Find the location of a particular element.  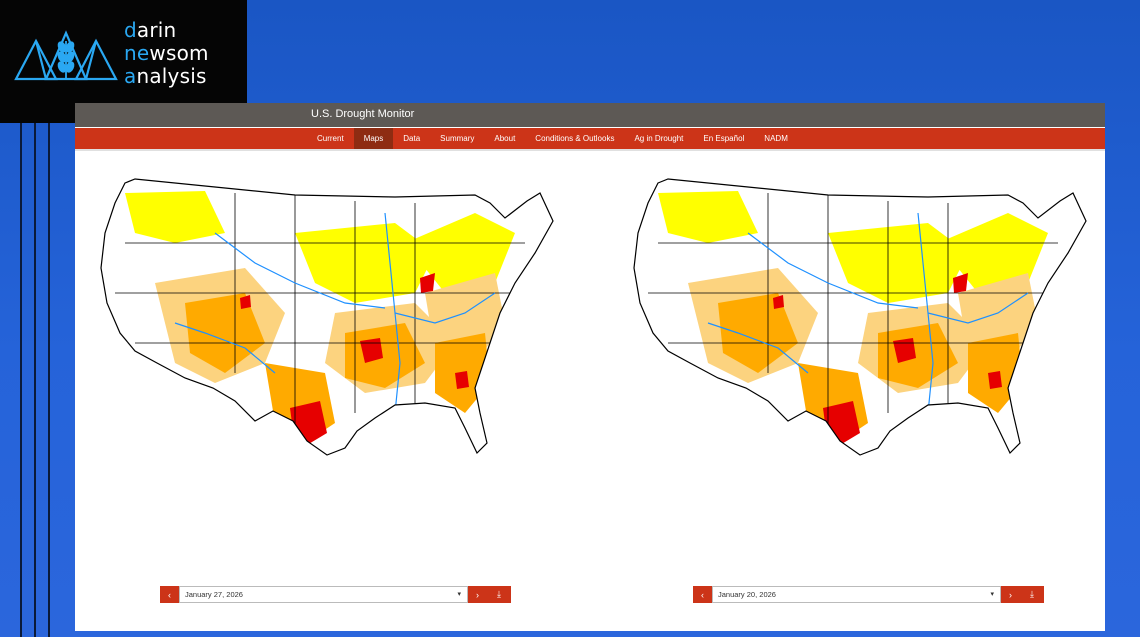

site-header: U.S. Drought Monitor is located at coordinates (590, 115).